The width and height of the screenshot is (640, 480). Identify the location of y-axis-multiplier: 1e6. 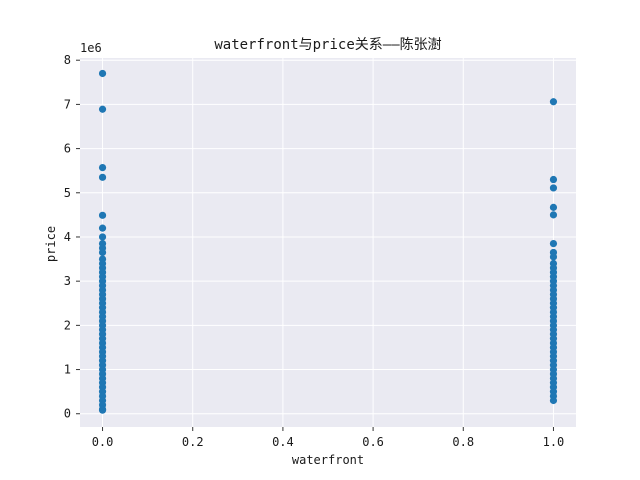
(91, 48).